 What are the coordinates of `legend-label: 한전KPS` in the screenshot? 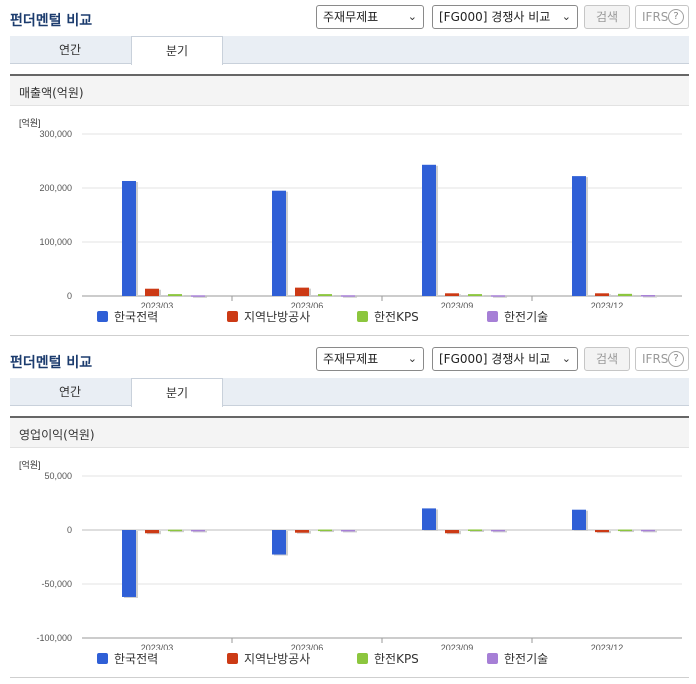 It's located at (396, 659).